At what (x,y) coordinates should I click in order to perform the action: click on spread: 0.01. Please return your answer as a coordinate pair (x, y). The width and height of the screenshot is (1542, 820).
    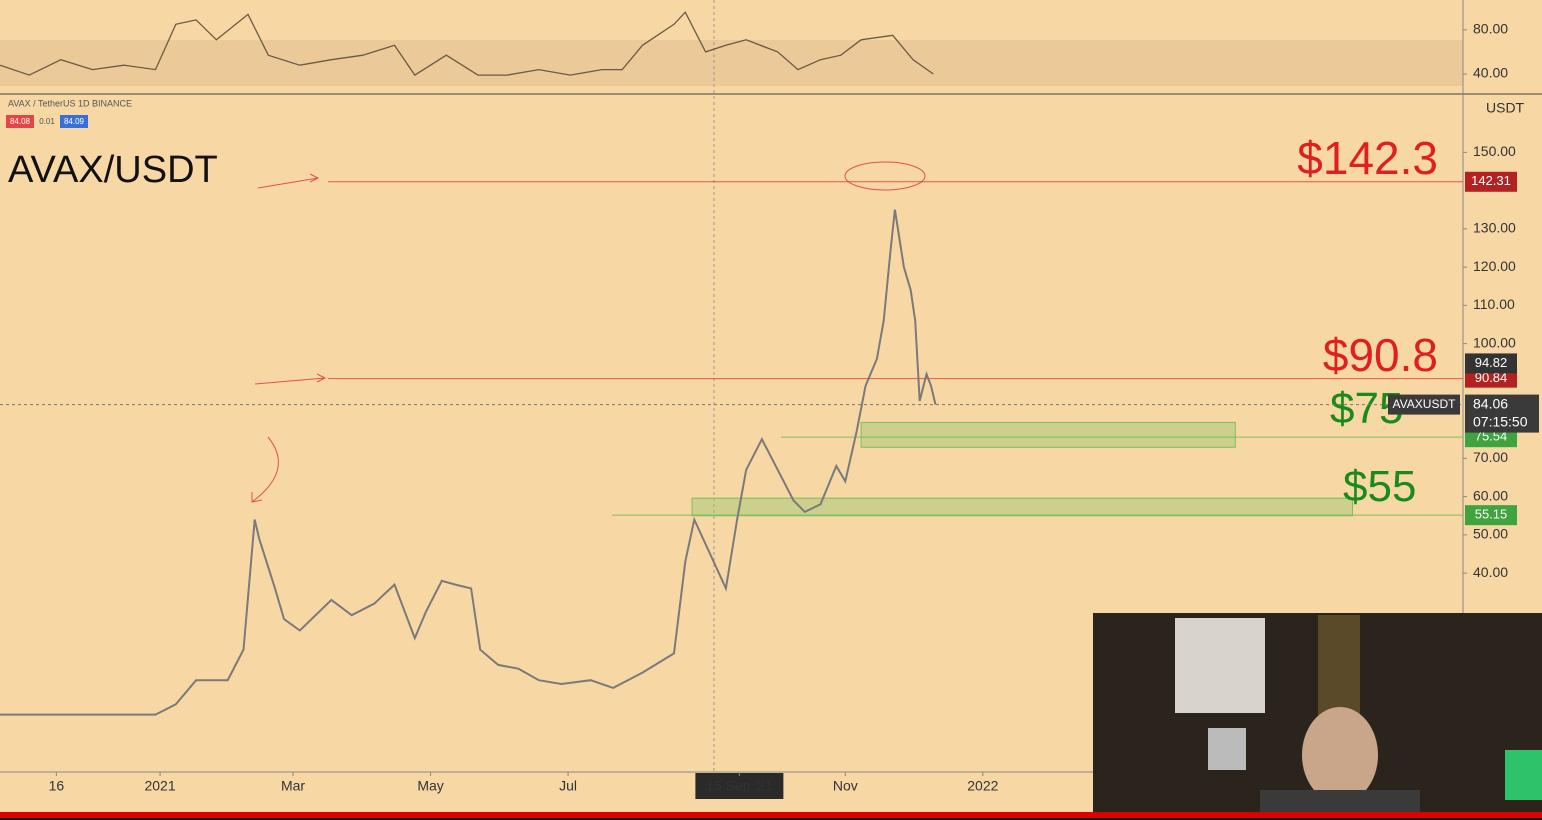
    Looking at the image, I should click on (47, 121).